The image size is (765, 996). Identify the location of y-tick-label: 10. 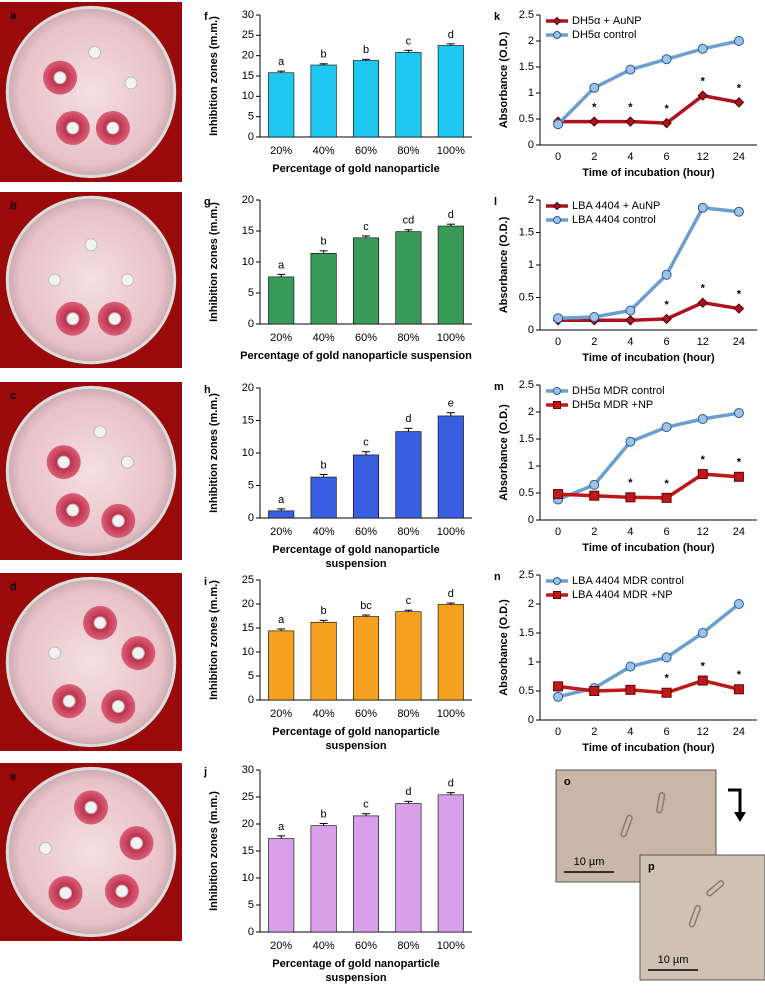
(248, 878).